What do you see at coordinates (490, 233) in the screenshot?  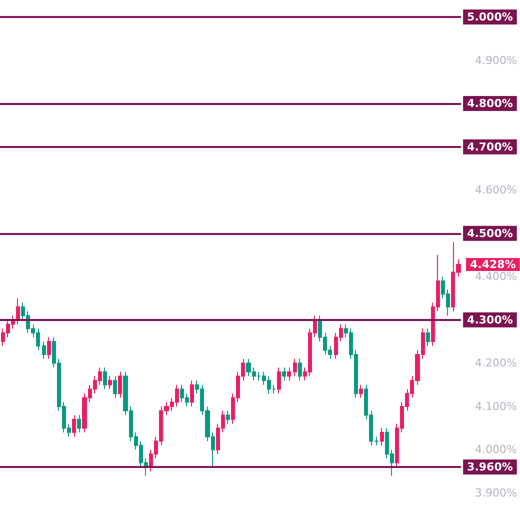 I see `ref-line-label: 4.500%` at bounding box center [490, 233].